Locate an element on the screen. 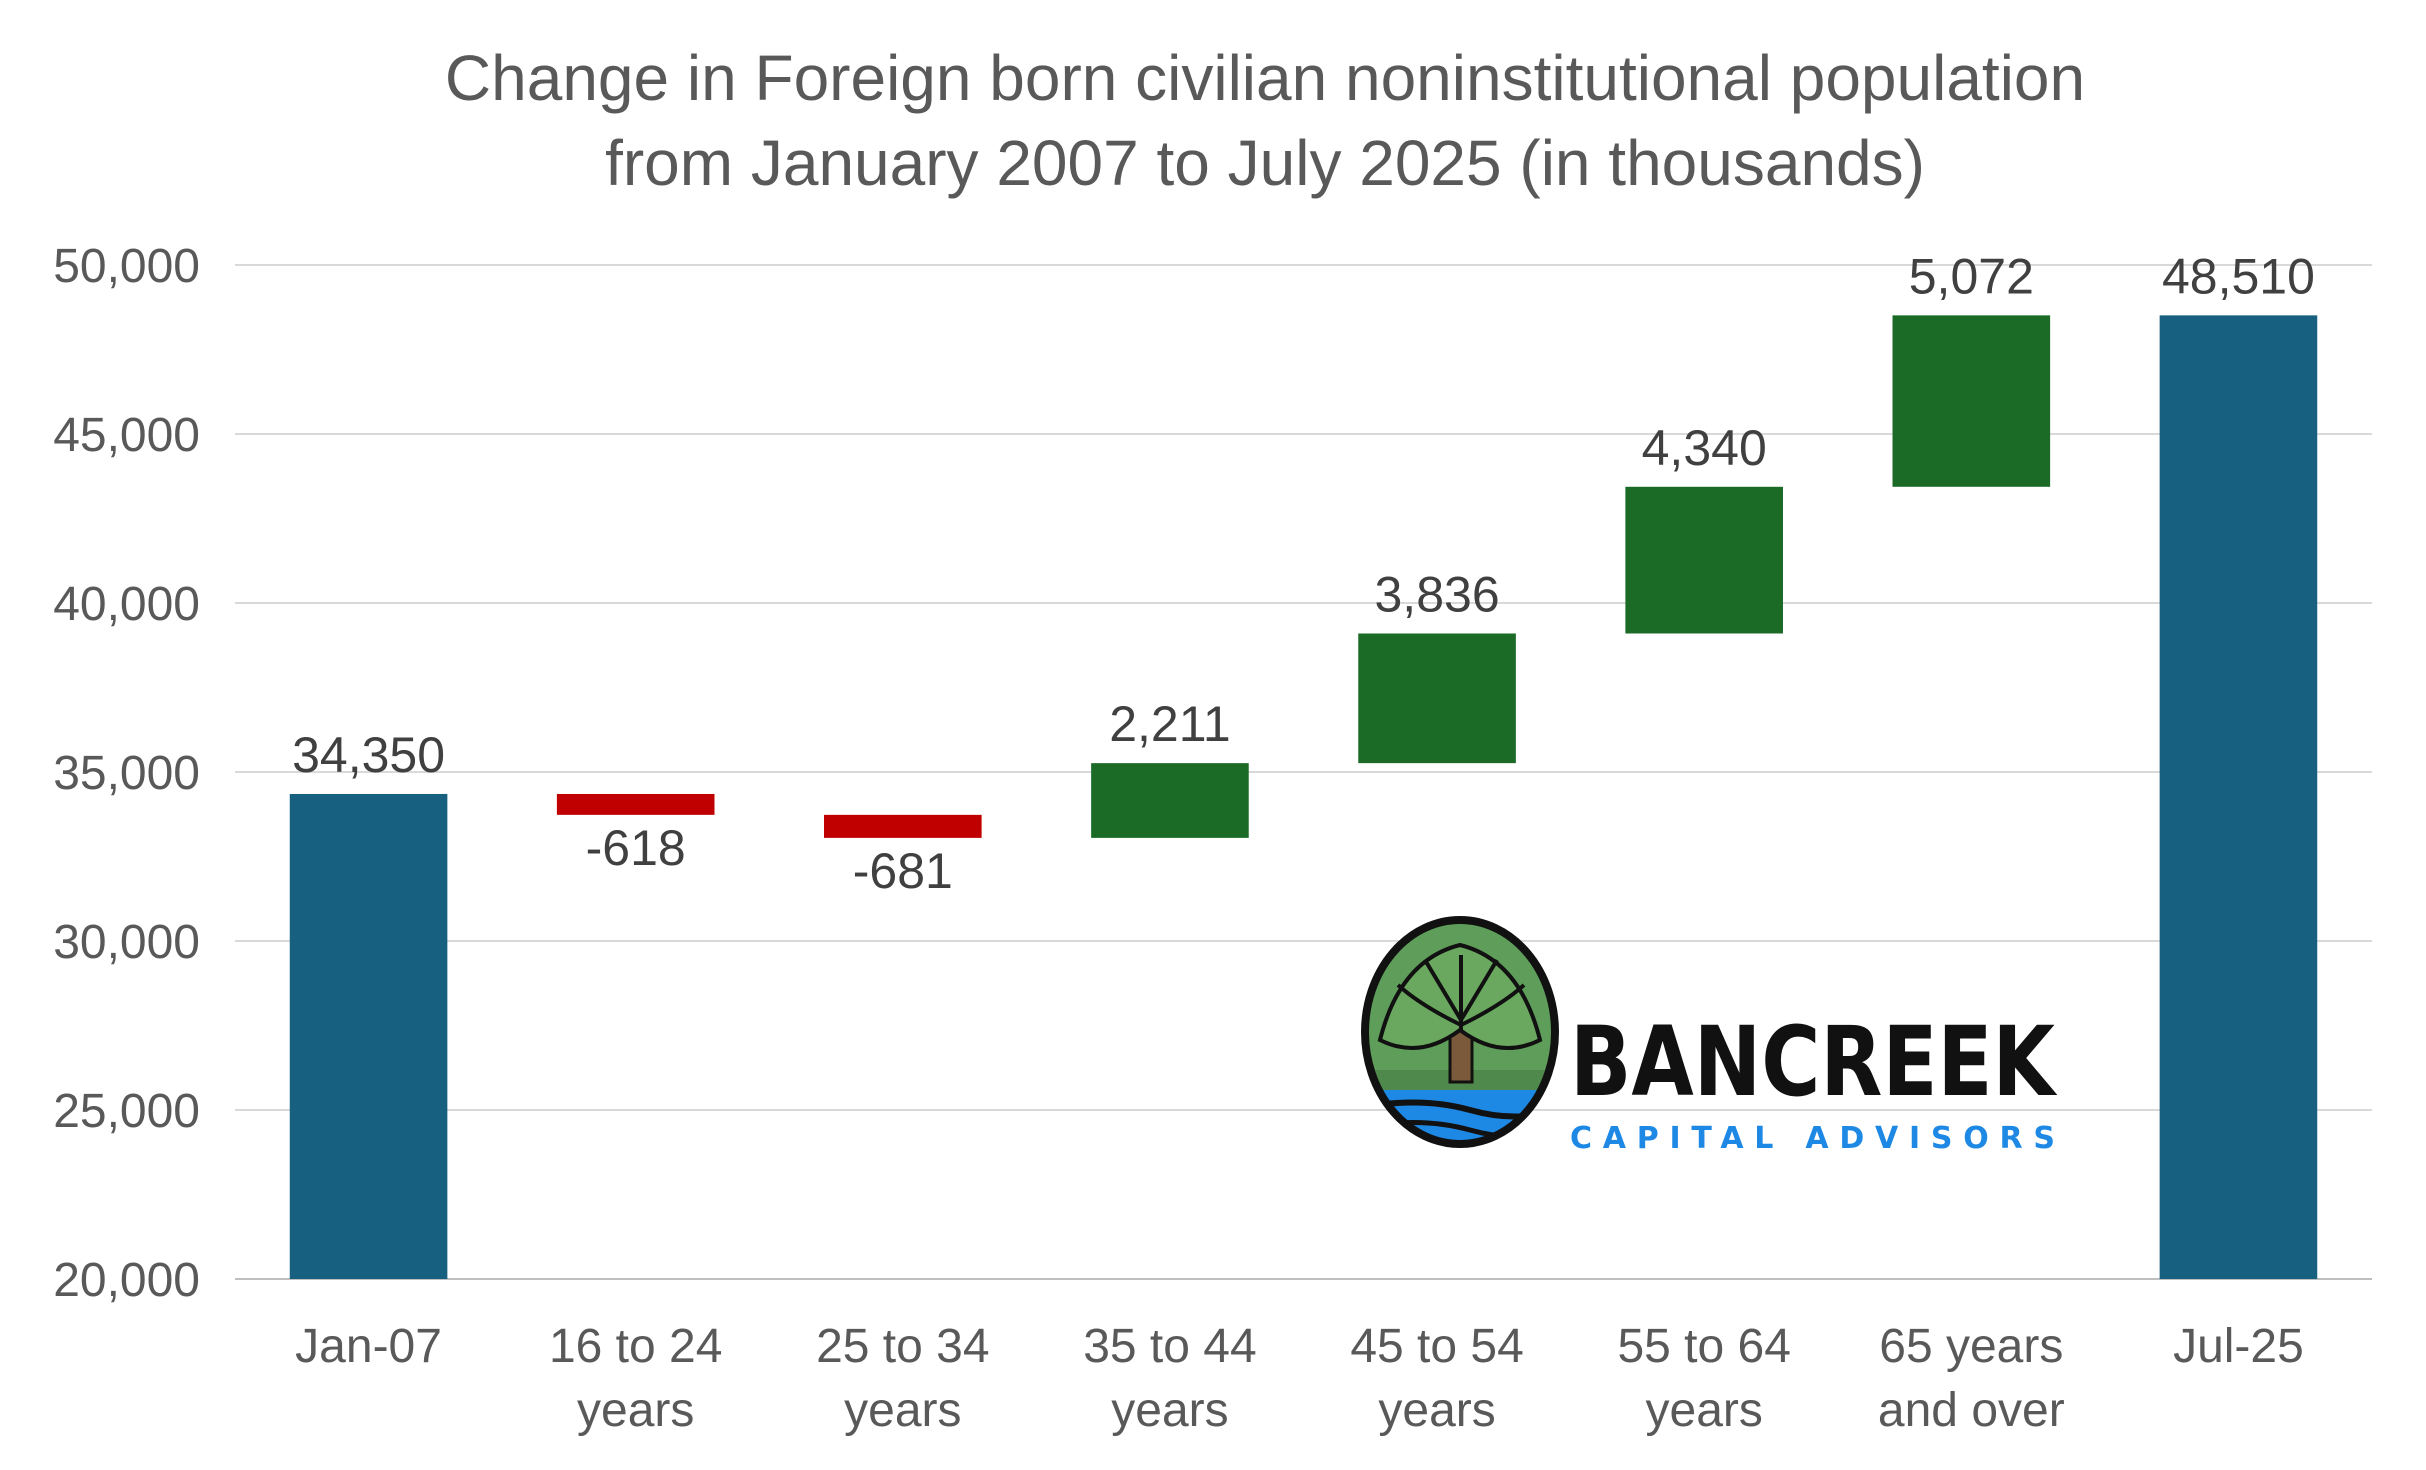 The image size is (2426, 1470). x-tick-label: 55 to 64 is located at coordinates (1703, 1346).